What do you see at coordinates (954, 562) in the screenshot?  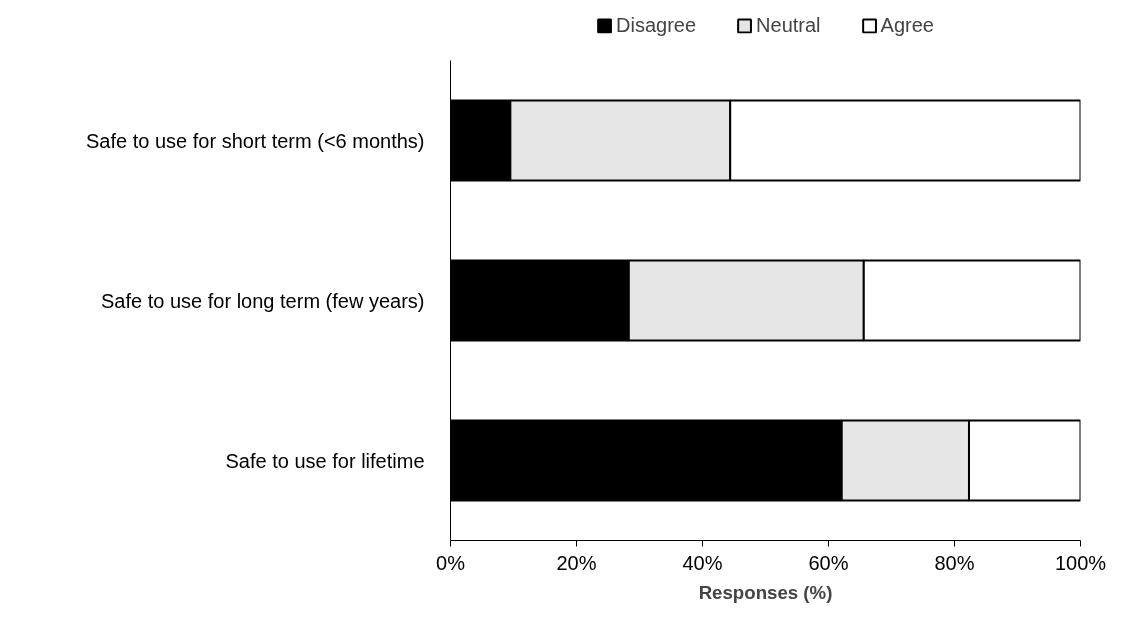 I see `x-tick-label: 80%` at bounding box center [954, 562].